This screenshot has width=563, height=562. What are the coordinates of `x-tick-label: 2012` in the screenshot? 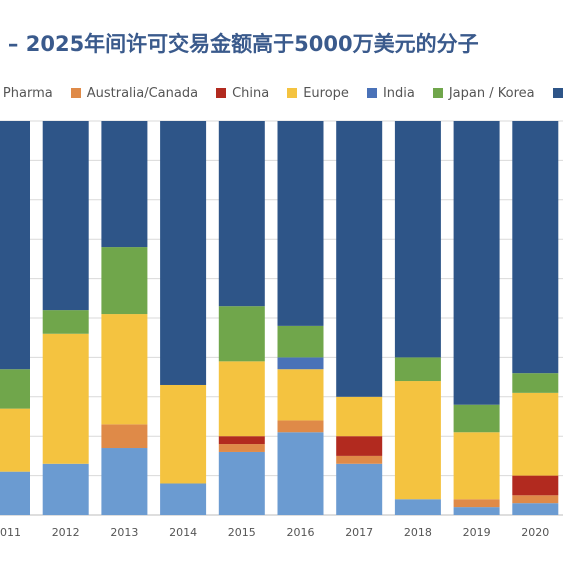 It's located at (66, 532).